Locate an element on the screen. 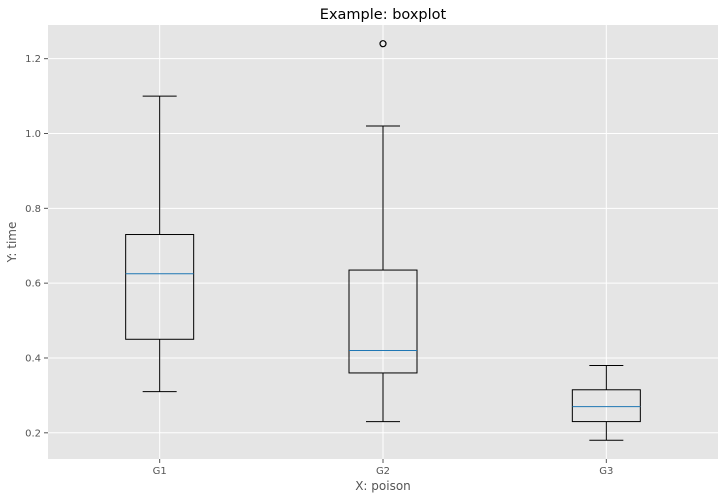 This screenshot has height=500, width=723. box-g2 is located at coordinates (383, 231).